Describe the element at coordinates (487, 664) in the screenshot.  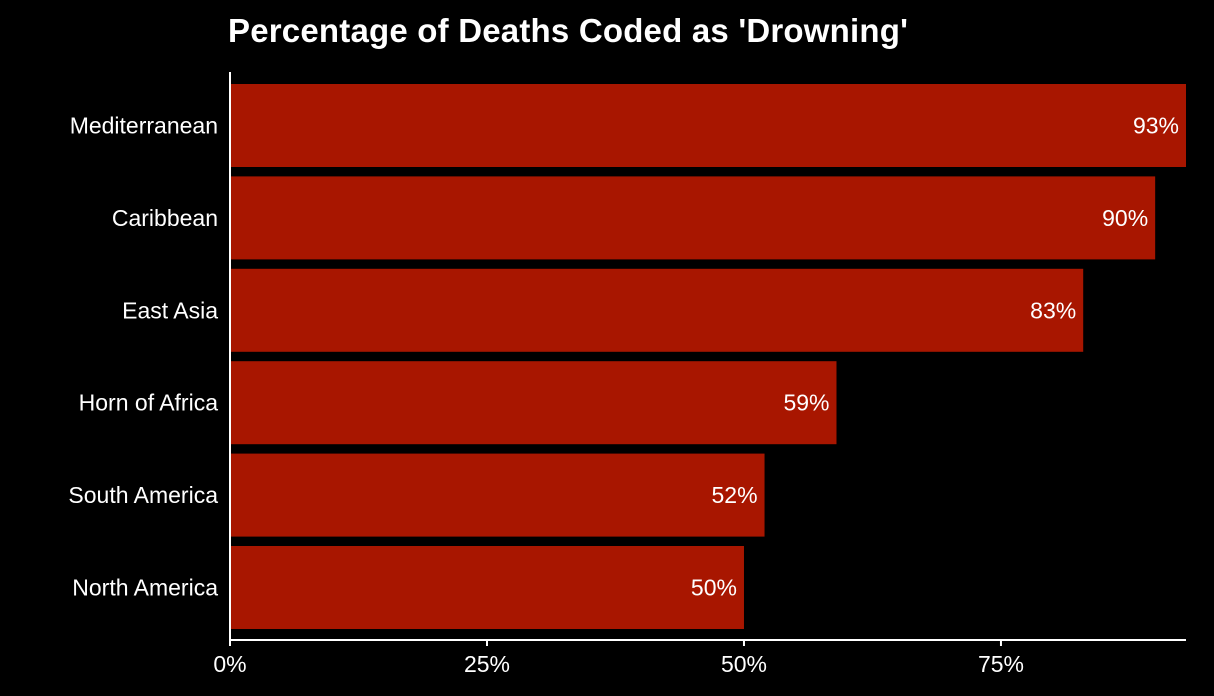
I see `x-tick-label: 25%` at that location.